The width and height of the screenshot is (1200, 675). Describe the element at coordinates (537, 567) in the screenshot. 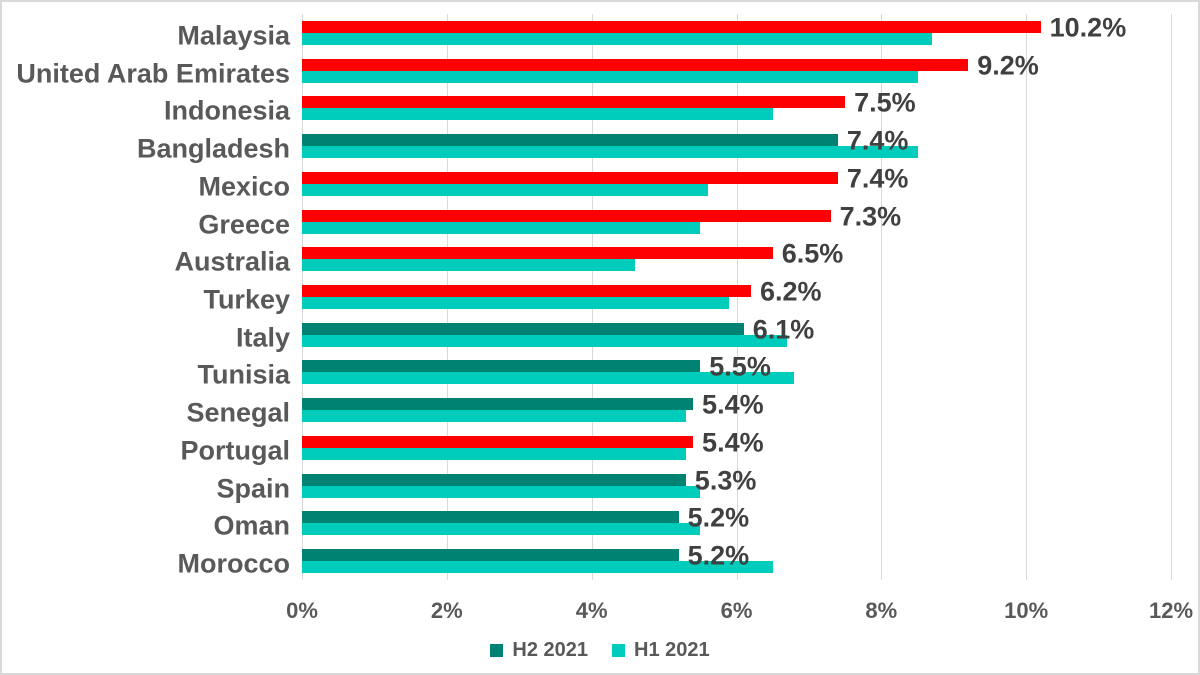

I see `bar-h1-2021-morocco` at that location.